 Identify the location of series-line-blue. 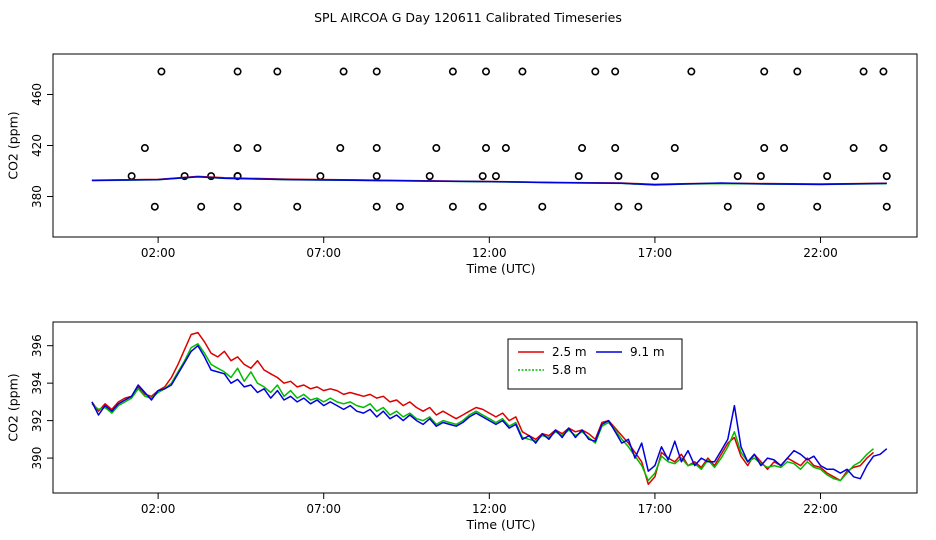
(489, 180).